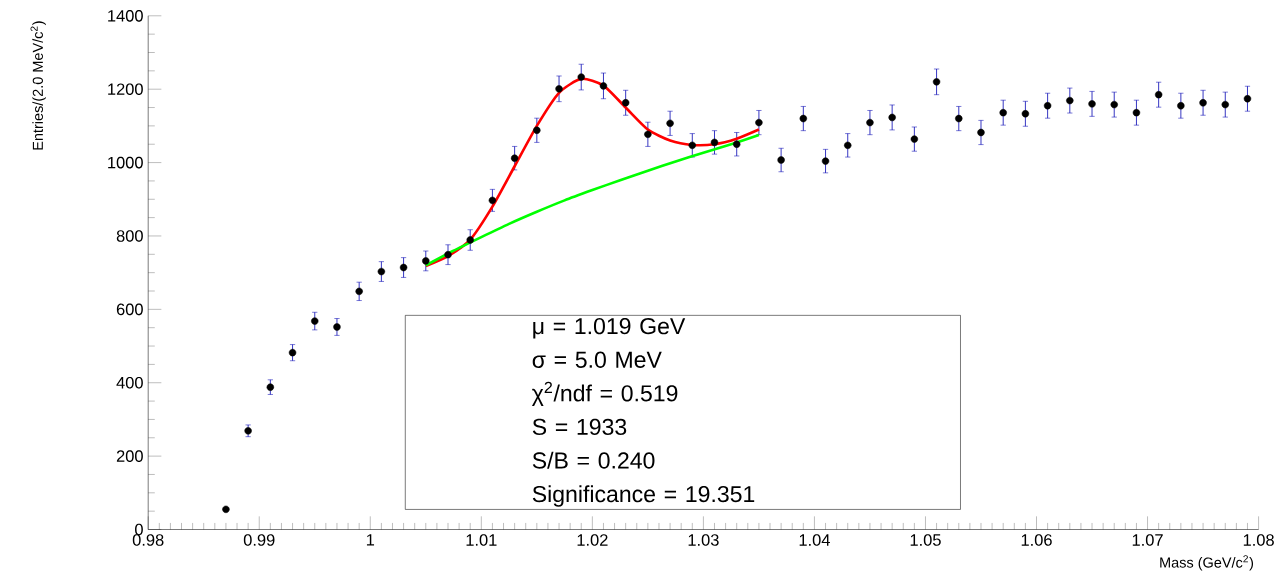 The width and height of the screenshot is (1279, 580). Describe the element at coordinates (125, 16) in the screenshot. I see `y-tick-label: 1400` at that location.